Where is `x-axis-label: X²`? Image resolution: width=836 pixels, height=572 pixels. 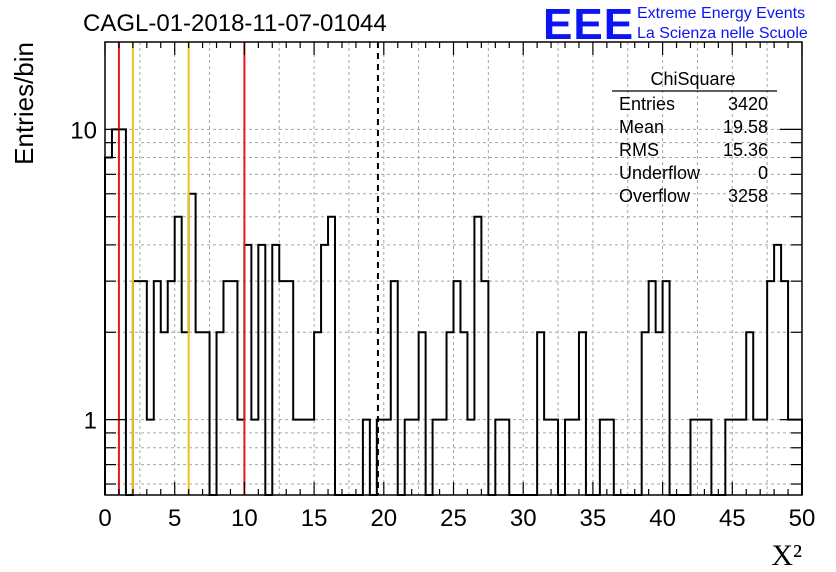
x-axis-label: X² is located at coordinates (786, 555).